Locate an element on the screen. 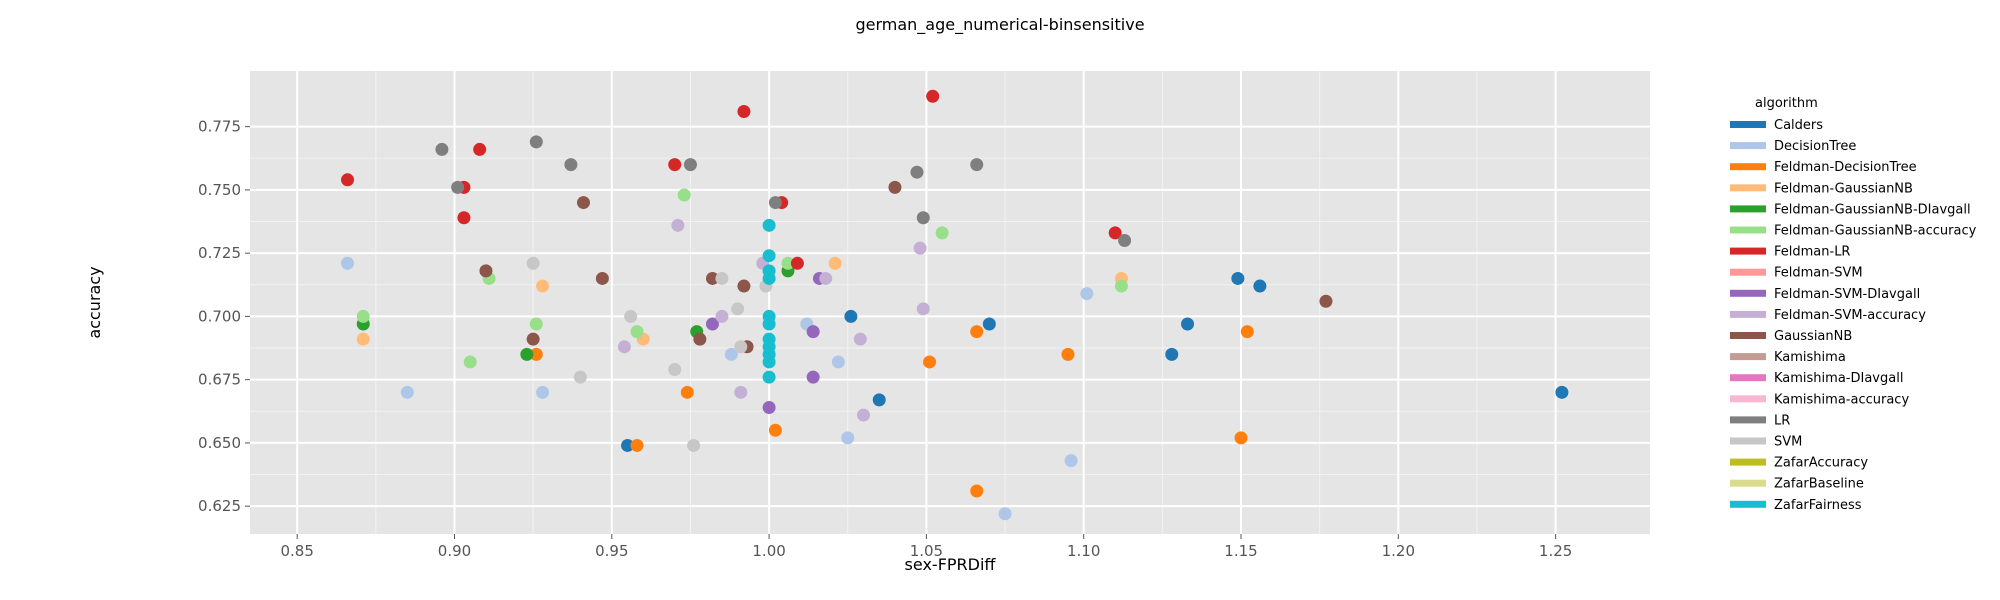 This screenshot has width=2000, height=600. x-tick-label: 1.15 is located at coordinates (1240, 551).